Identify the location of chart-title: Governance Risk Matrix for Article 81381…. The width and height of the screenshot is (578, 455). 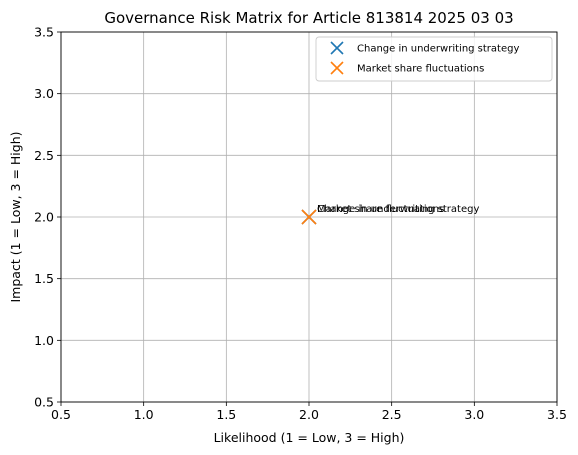
(308, 18).